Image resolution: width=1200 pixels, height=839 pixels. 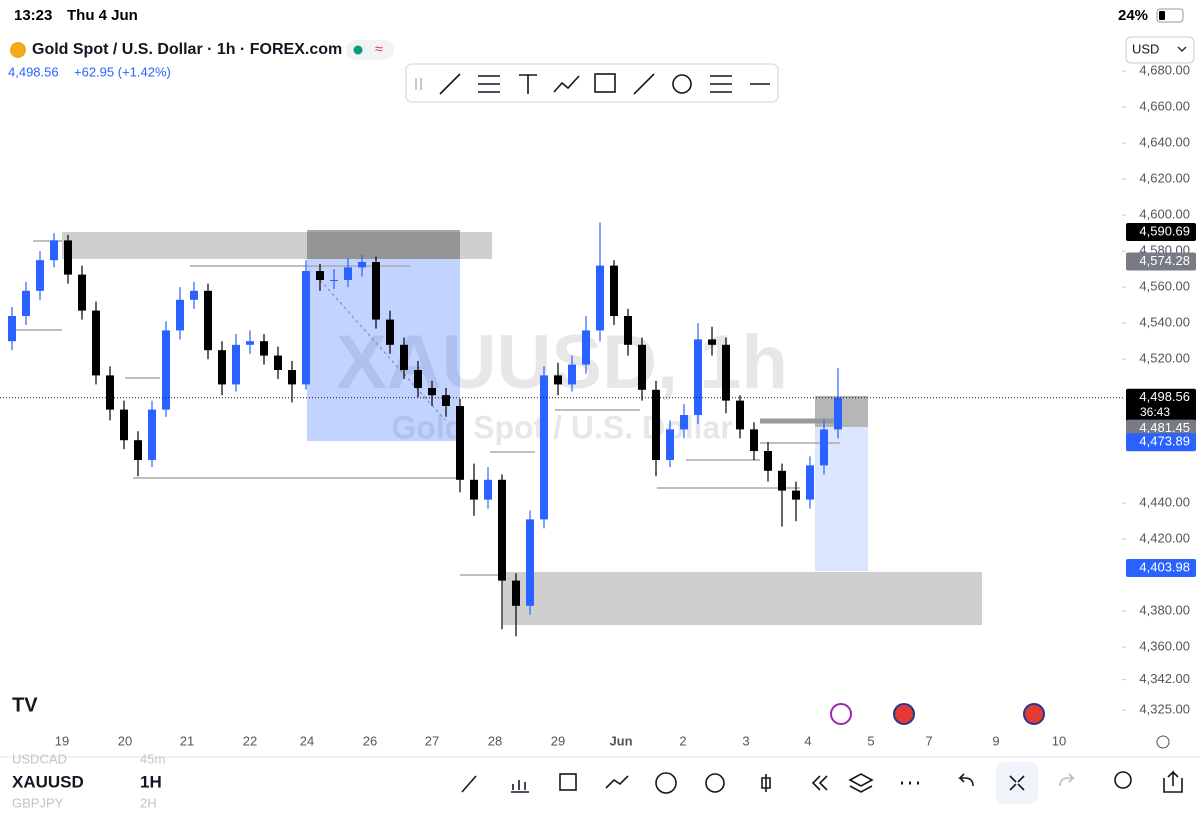 What do you see at coordinates (605, 83) in the screenshot?
I see `rectangle-tool` at bounding box center [605, 83].